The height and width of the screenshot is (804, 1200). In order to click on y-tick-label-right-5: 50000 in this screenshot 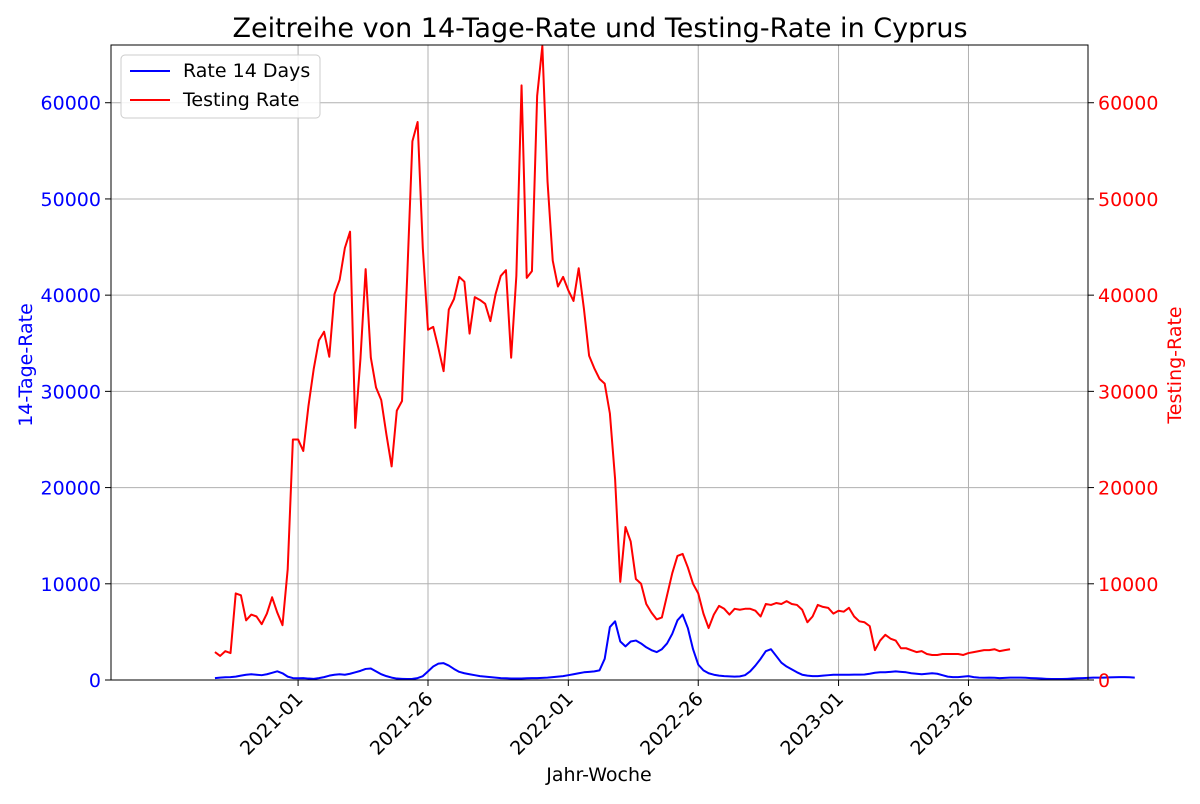, I will do `click(1128, 200)`.